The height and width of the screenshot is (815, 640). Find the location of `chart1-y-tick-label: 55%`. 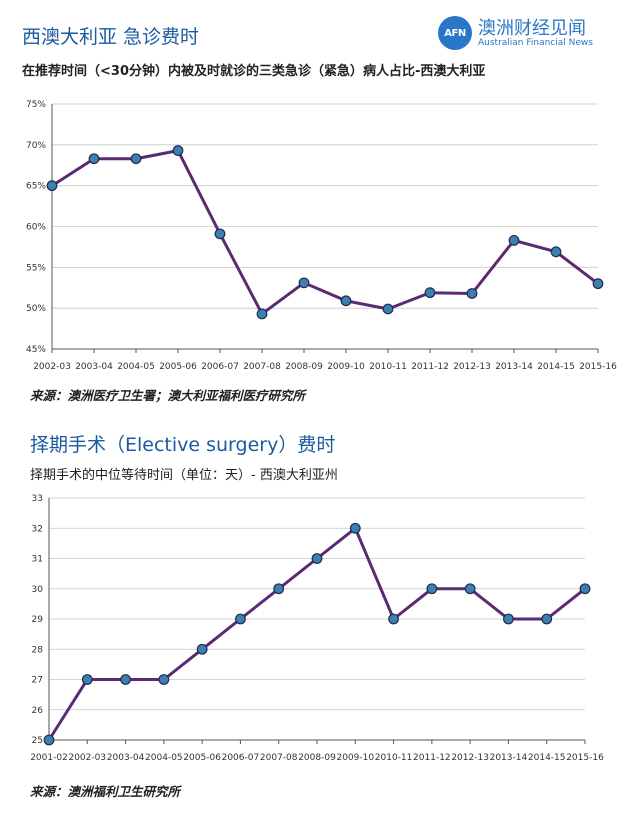

chart1-y-tick-label: 55% is located at coordinates (36, 268).